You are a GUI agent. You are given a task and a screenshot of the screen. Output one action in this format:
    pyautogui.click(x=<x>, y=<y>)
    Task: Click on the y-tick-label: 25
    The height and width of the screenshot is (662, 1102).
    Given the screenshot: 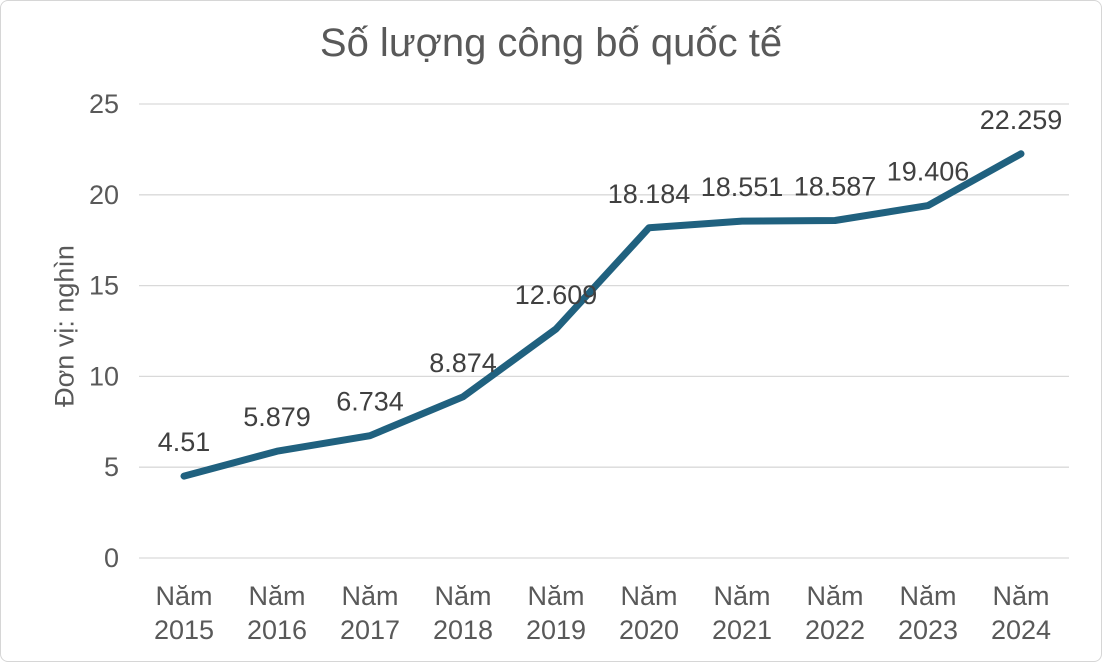 What is the action you would take?
    pyautogui.click(x=104, y=104)
    